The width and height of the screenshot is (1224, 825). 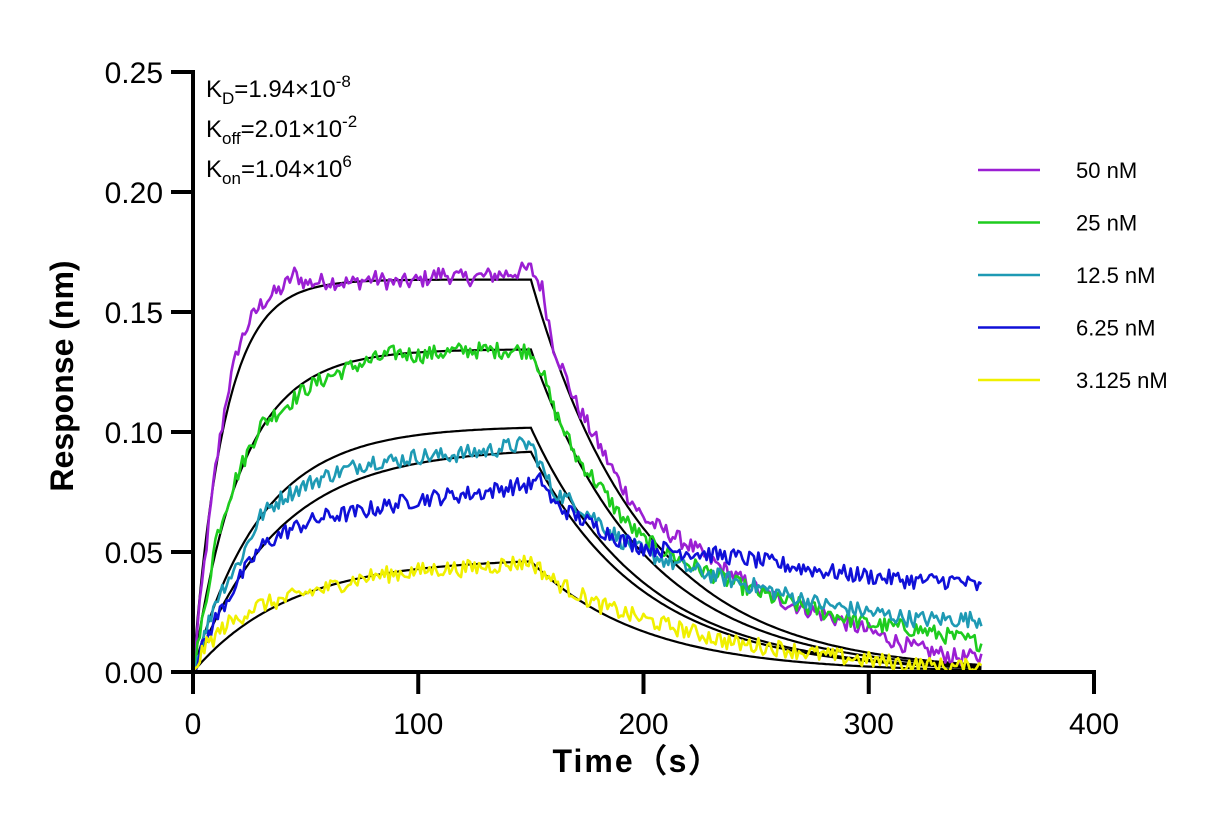 I want to click on legend-label-2: 12.5 nM, so click(x=1116, y=275).